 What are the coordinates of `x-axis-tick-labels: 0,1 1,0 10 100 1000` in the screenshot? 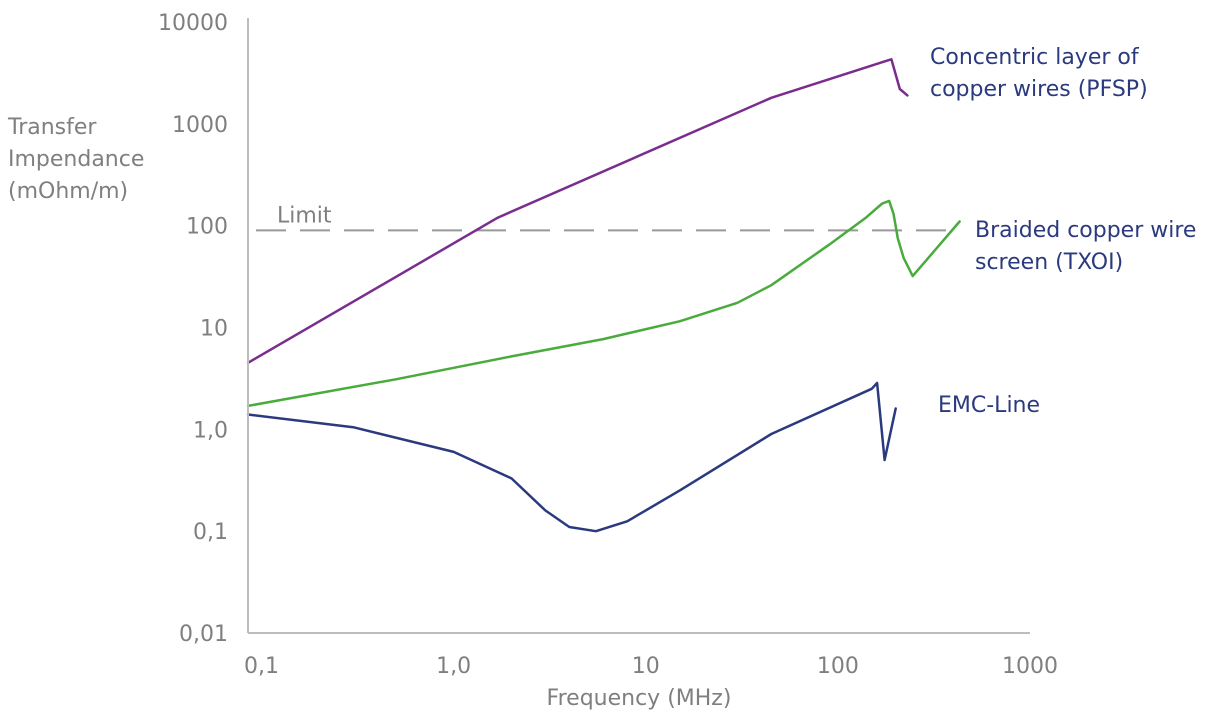 It's located at (651, 666).